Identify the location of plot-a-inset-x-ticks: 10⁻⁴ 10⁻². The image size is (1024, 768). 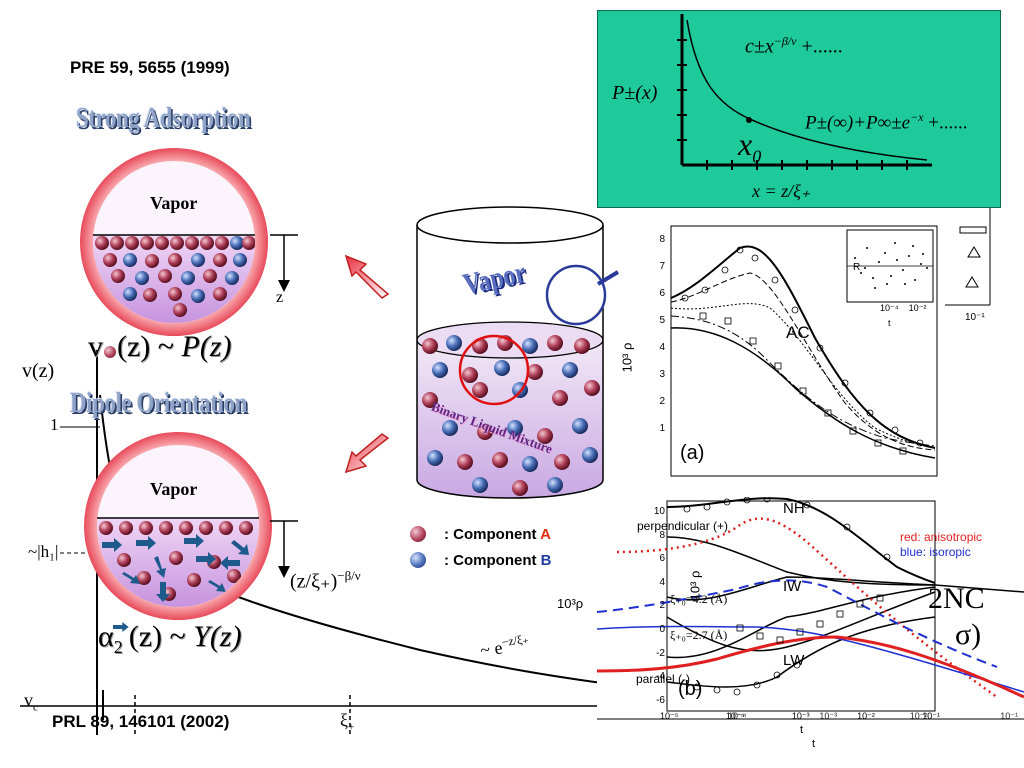
(903, 308).